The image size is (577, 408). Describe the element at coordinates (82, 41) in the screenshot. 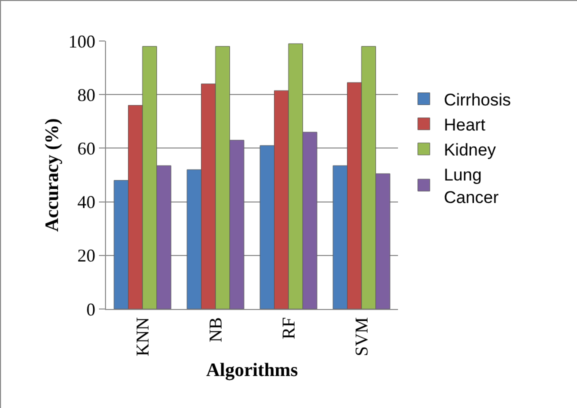

I see `y-tick-label: 100` at that location.